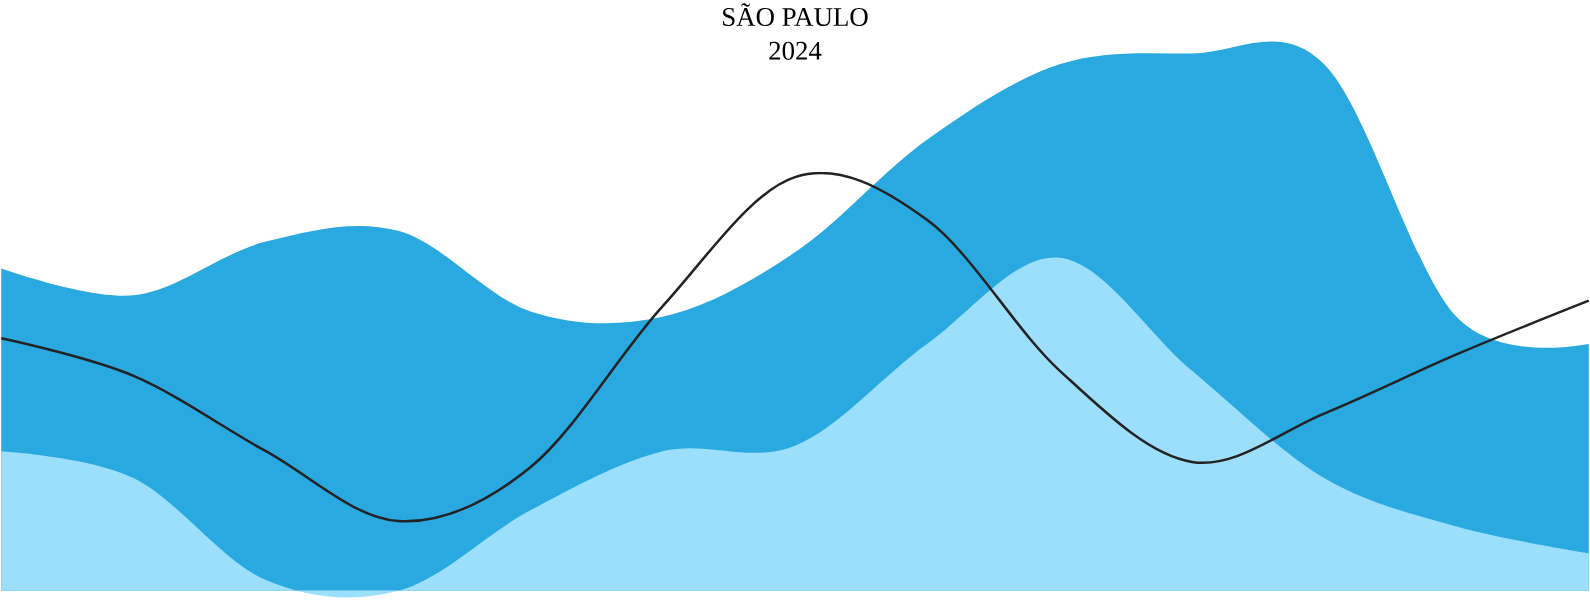 This screenshot has width=1590, height=603. I want to click on chart-subtitle: 2024, so click(795, 51).